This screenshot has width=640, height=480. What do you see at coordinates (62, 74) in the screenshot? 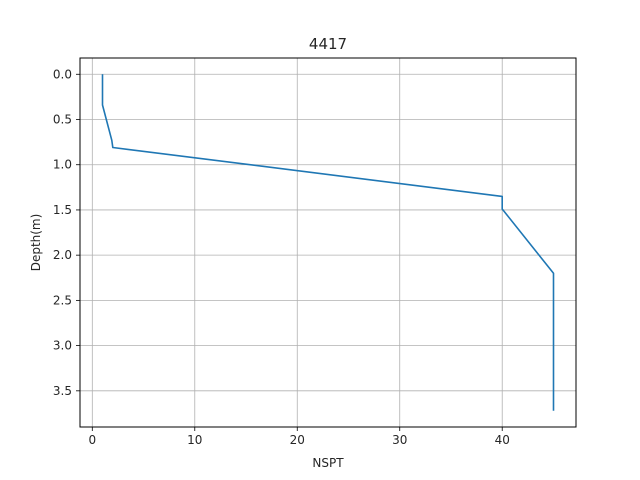
I see `y-tick-label: 0.0` at bounding box center [62, 74].